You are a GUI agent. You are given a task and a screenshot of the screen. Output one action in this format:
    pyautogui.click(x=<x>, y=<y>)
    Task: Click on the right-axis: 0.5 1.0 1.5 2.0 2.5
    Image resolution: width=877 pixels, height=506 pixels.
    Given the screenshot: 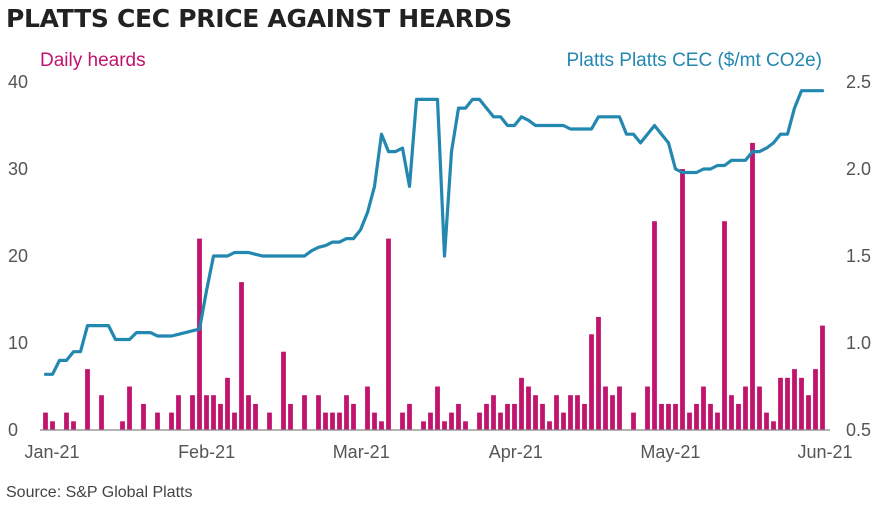 What is the action you would take?
    pyautogui.click(x=858, y=256)
    